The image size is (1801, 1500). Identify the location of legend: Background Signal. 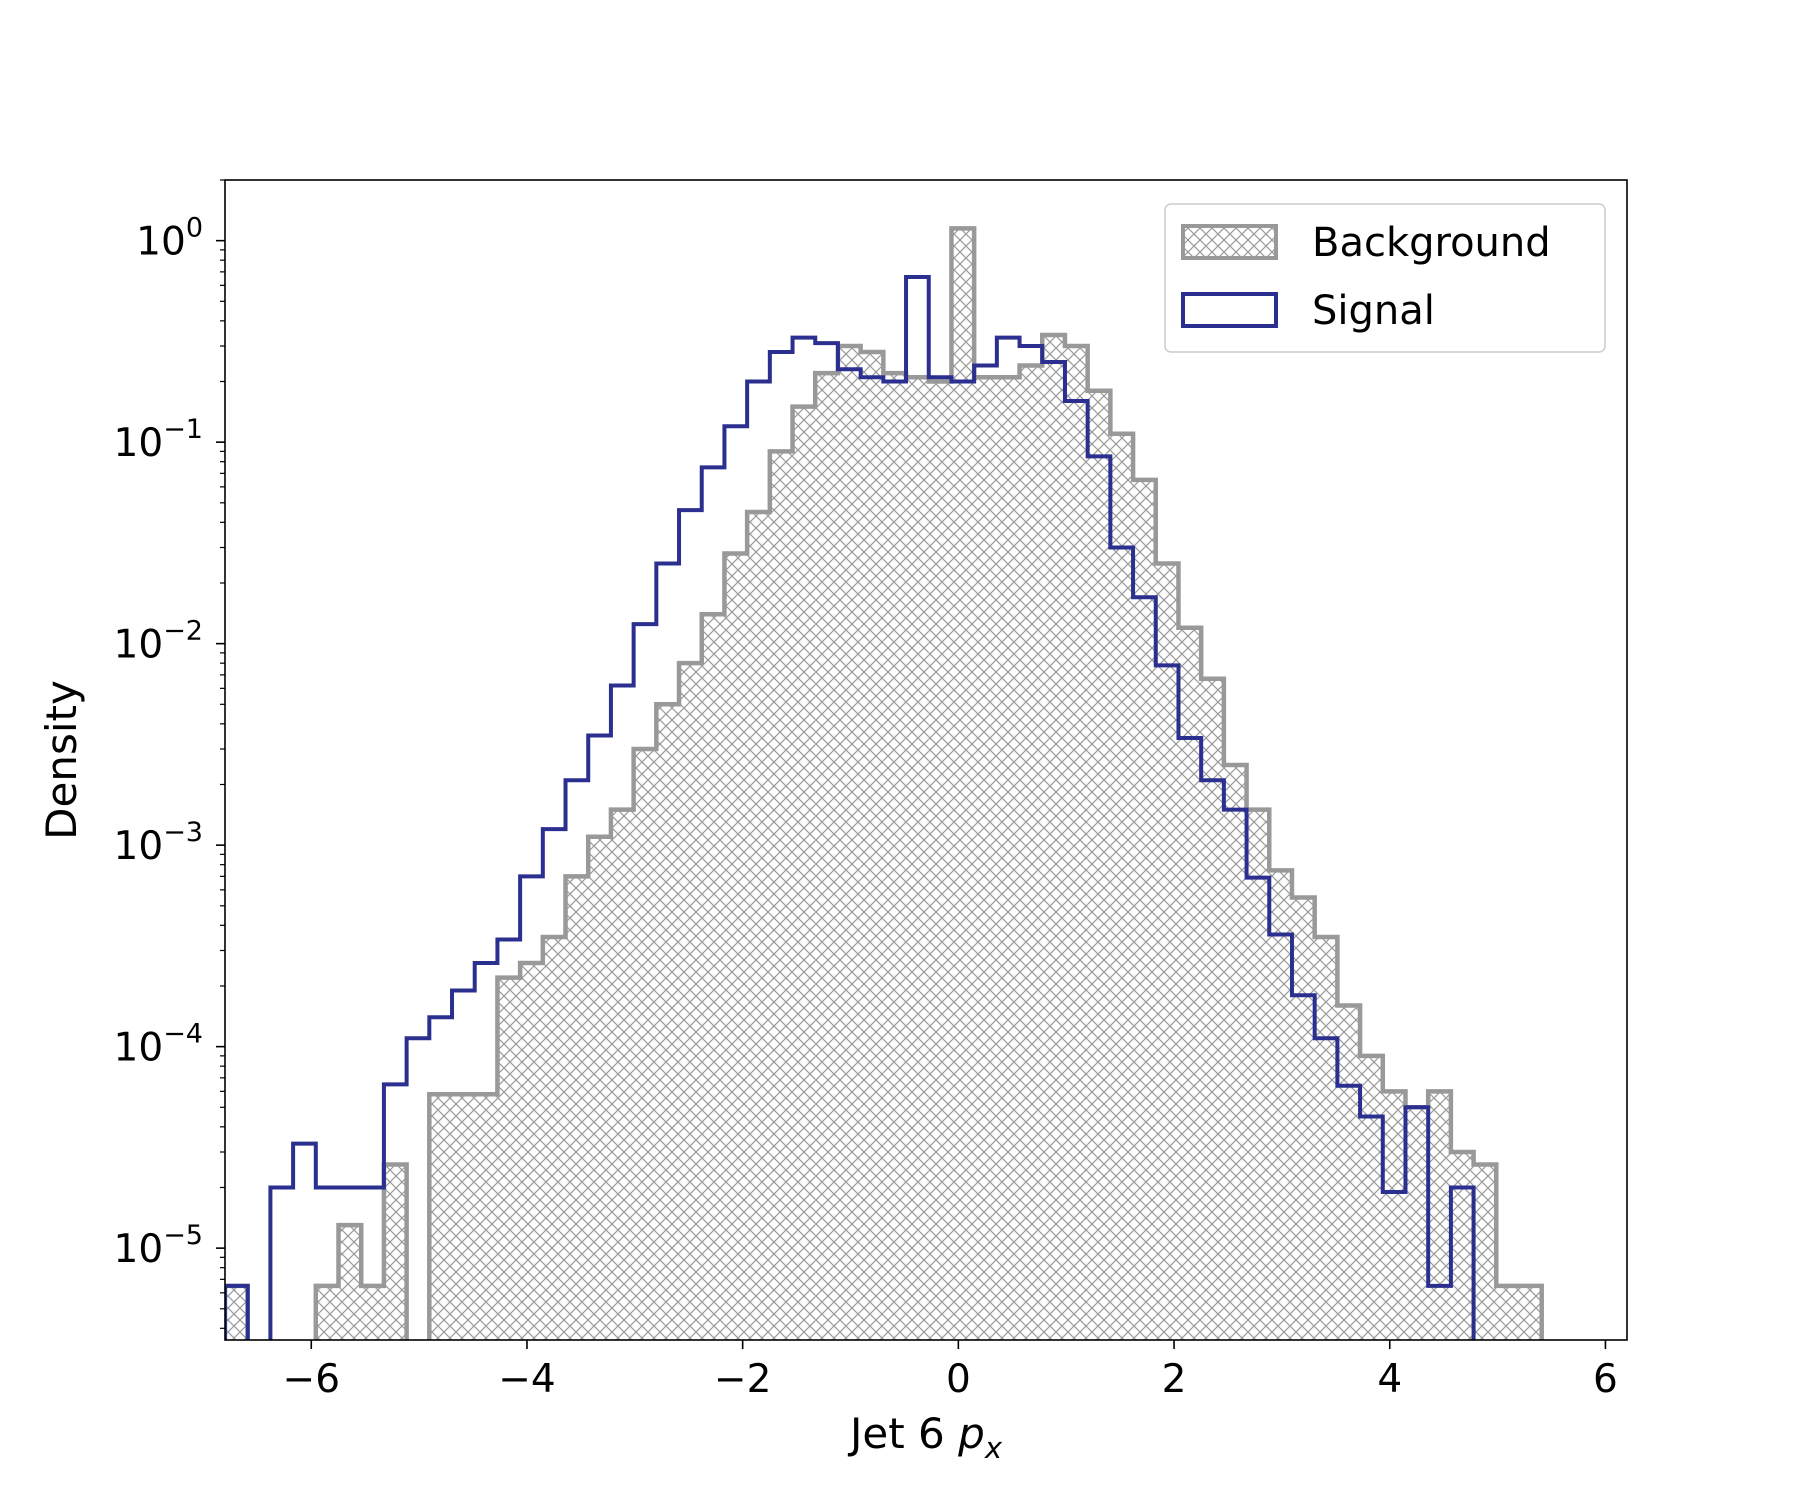
(1385, 278).